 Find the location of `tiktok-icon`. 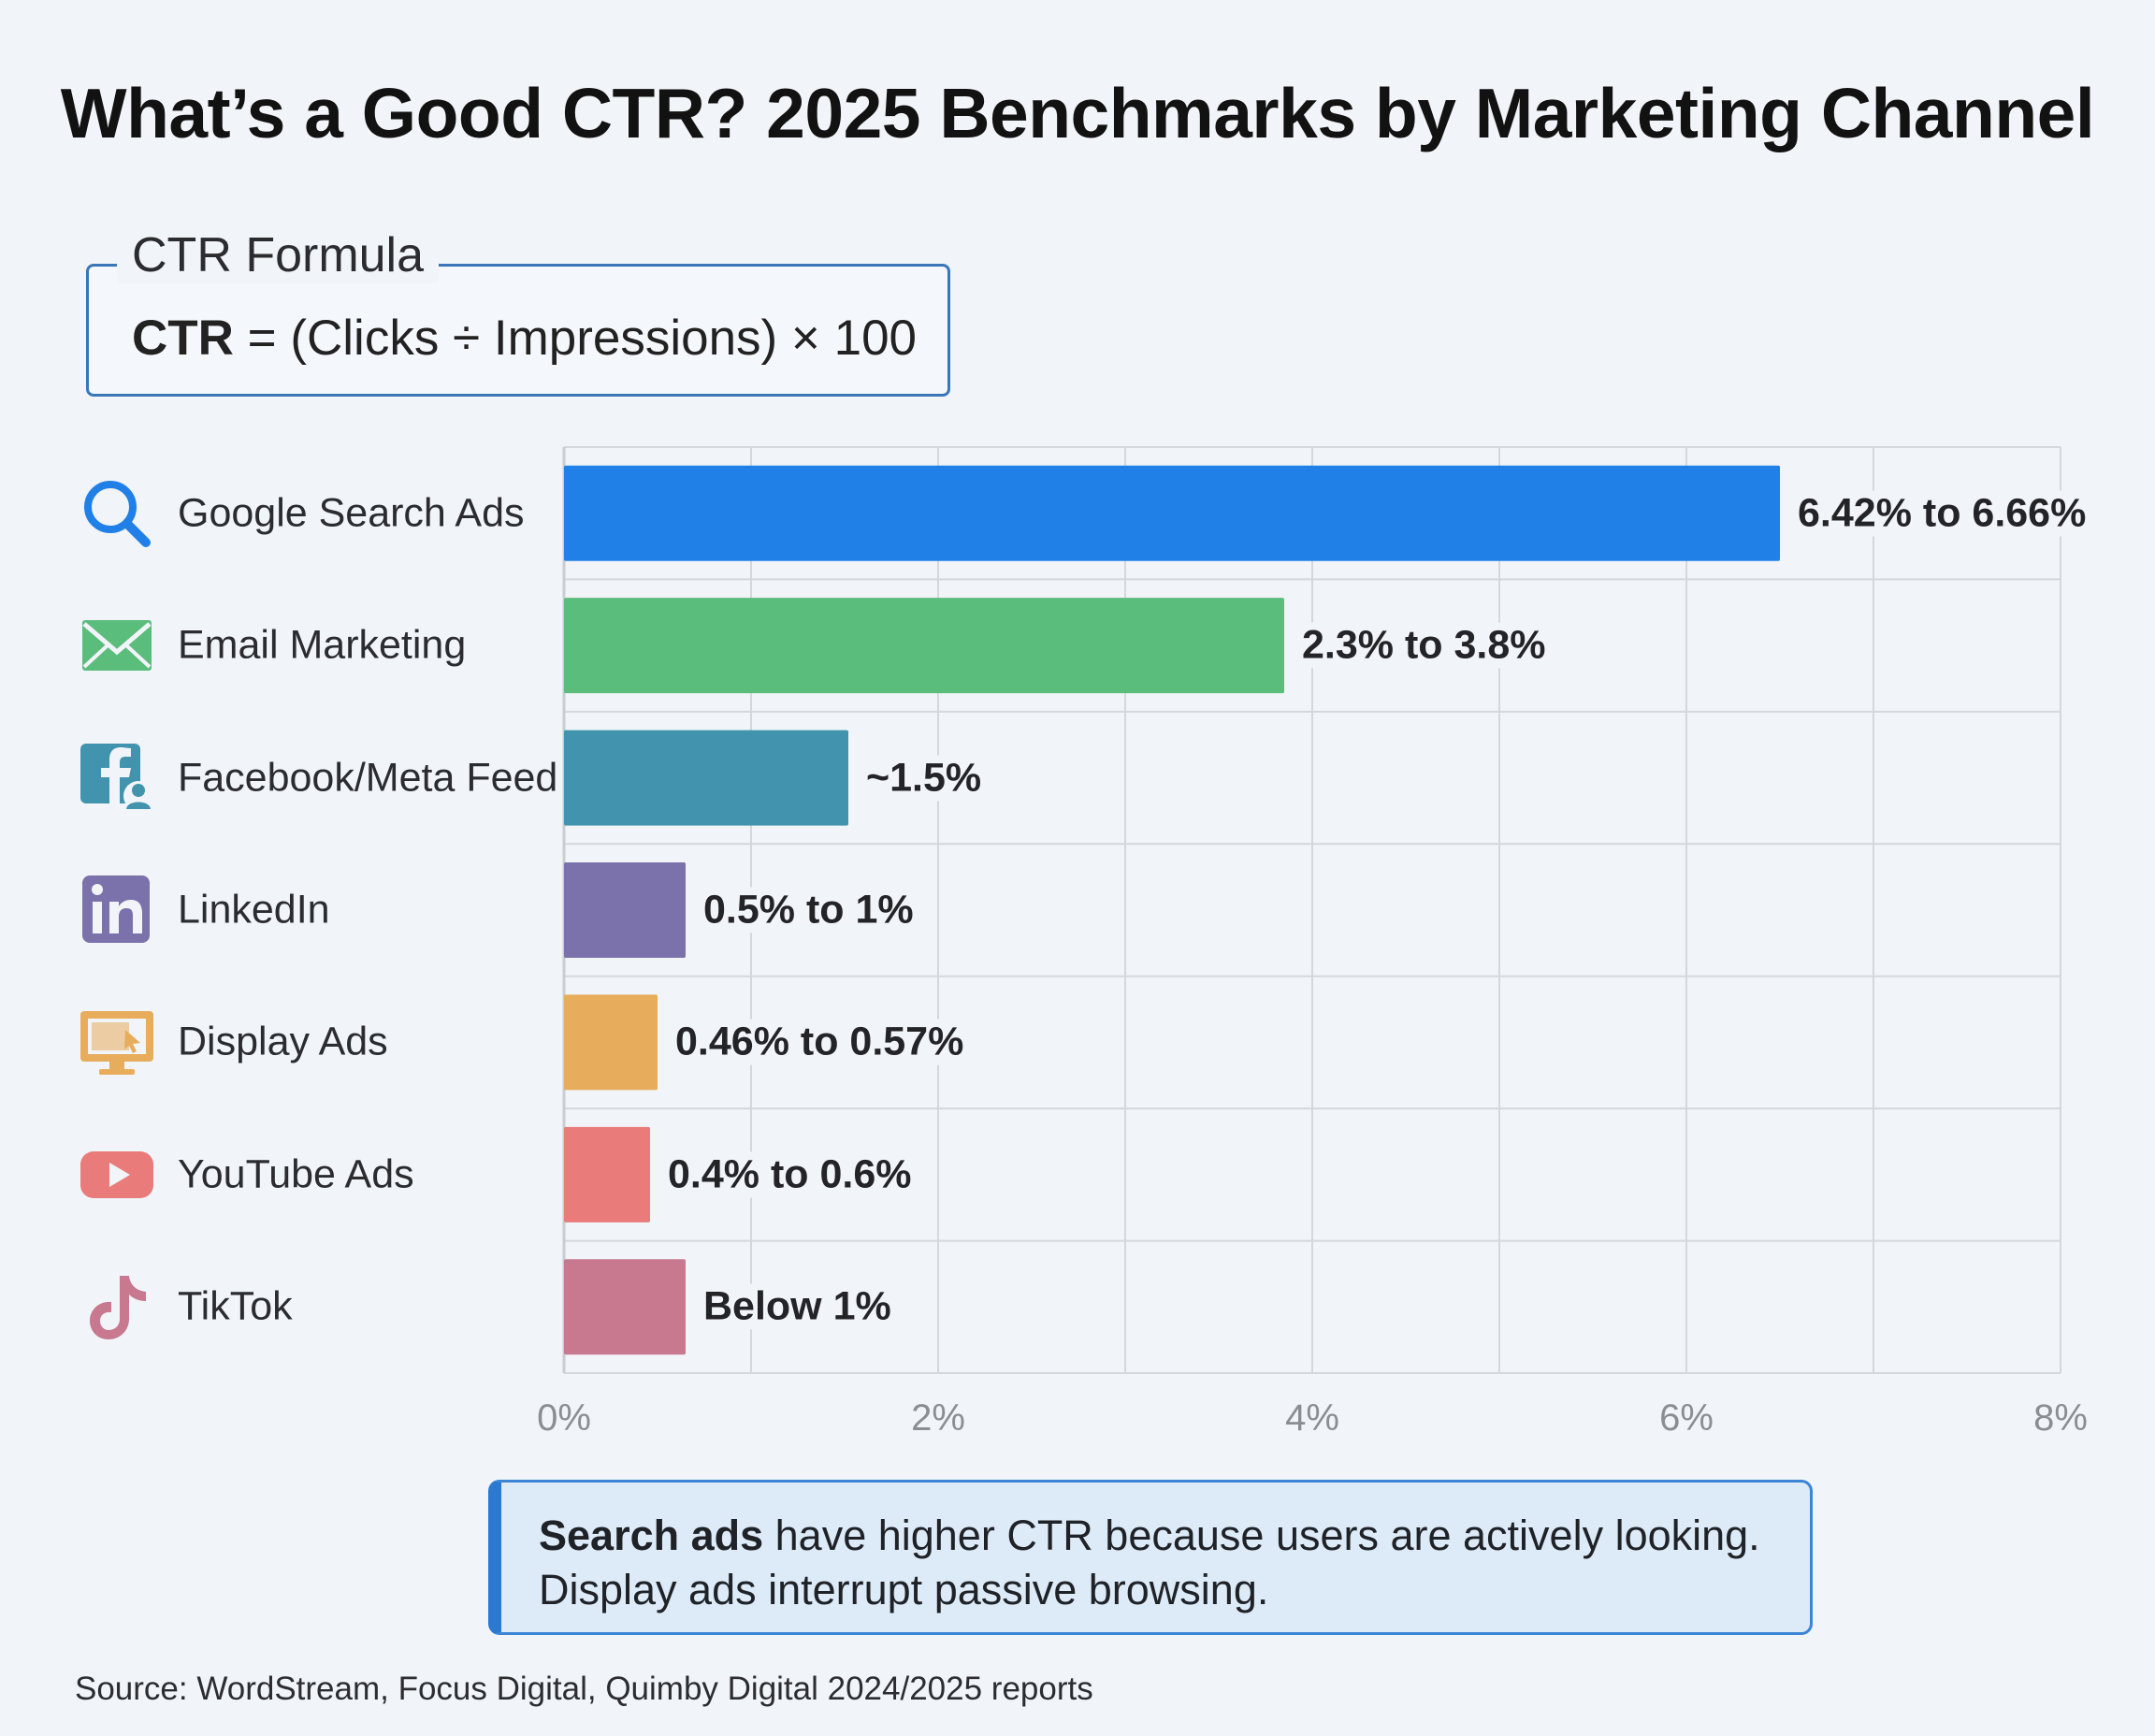

tiktok-icon is located at coordinates (117, 1306).